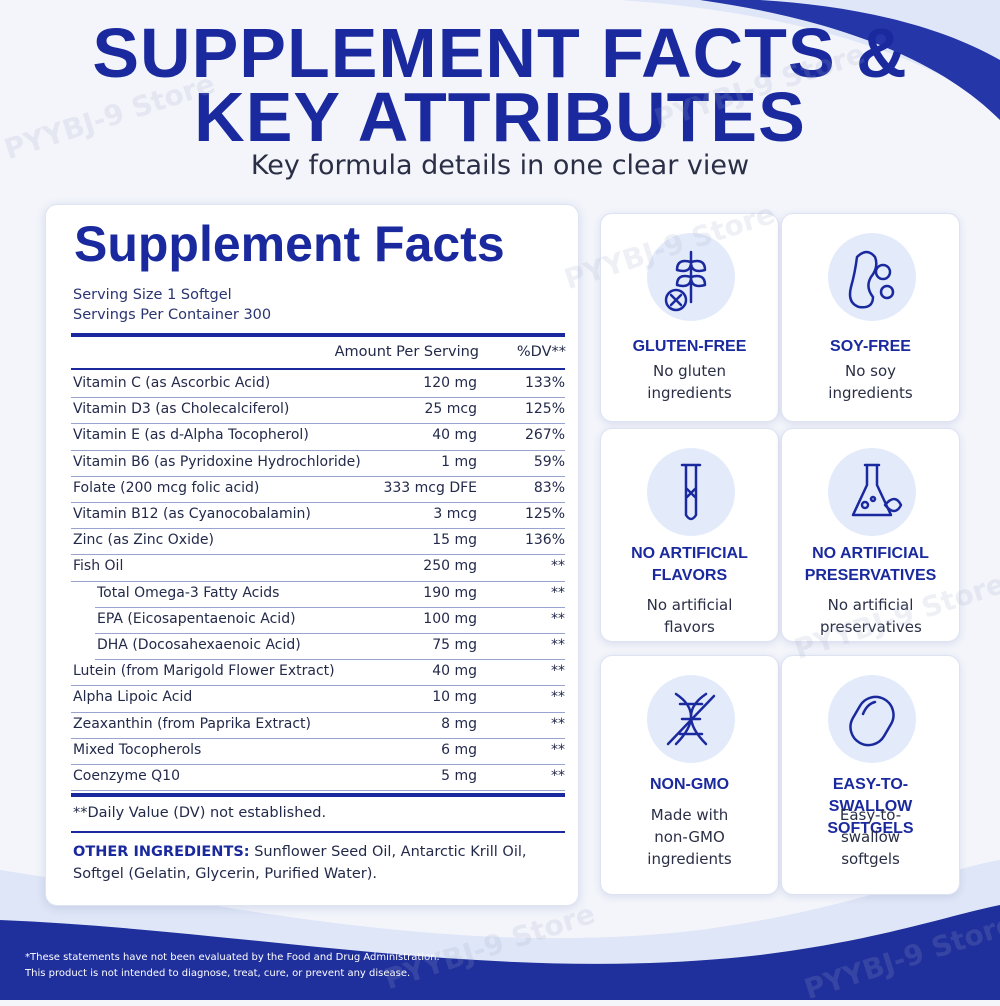 The width and height of the screenshot is (1000, 1006). What do you see at coordinates (450, 383) in the screenshot?
I see `nutrient-amount: 120 mg` at bounding box center [450, 383].